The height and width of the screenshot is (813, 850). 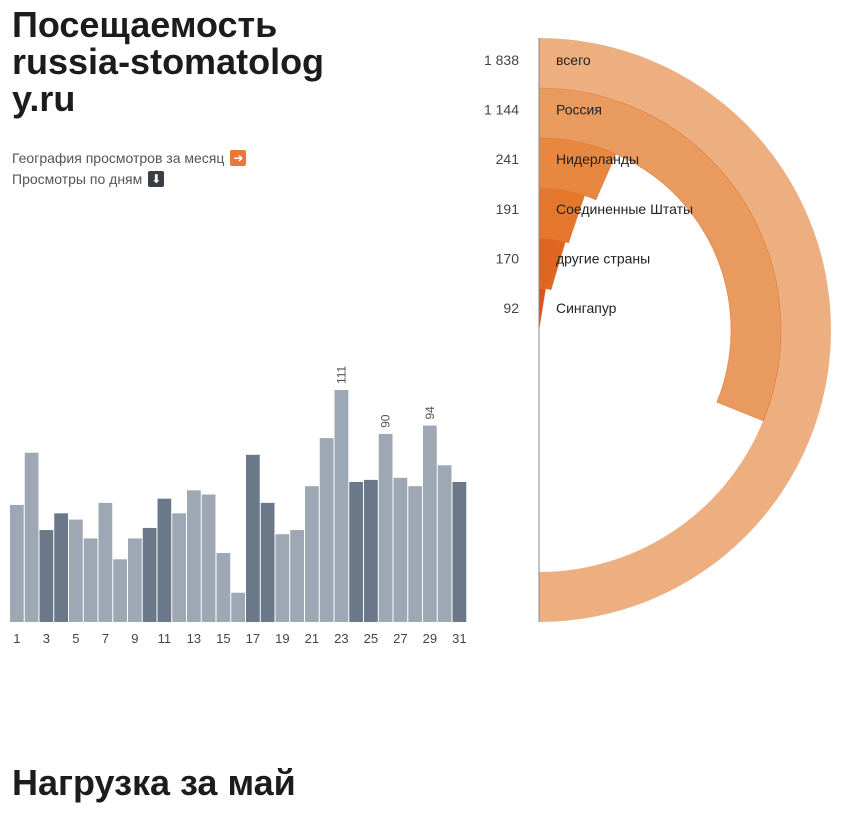 What do you see at coordinates (44, 98) in the screenshot?
I see `page-title-line-3: y.ru` at bounding box center [44, 98].